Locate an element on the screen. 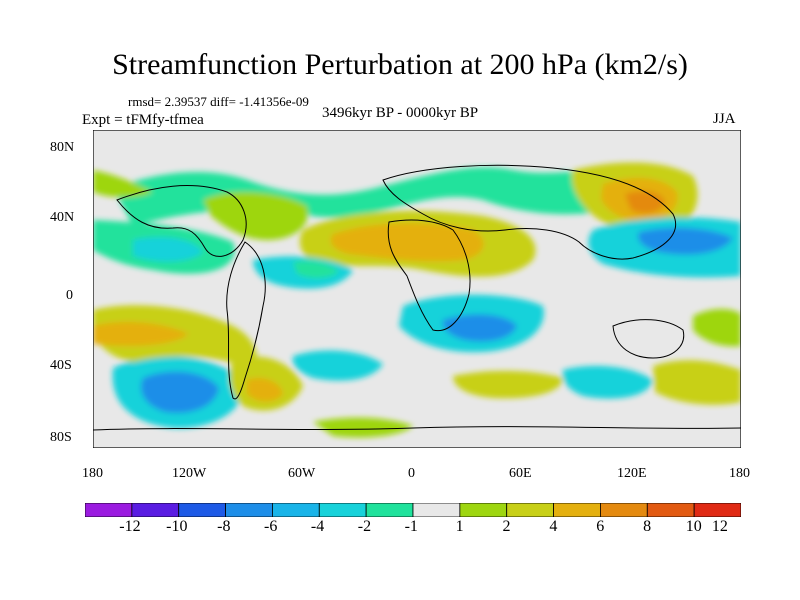  lon-label-60e: 60E is located at coordinates (520, 473).